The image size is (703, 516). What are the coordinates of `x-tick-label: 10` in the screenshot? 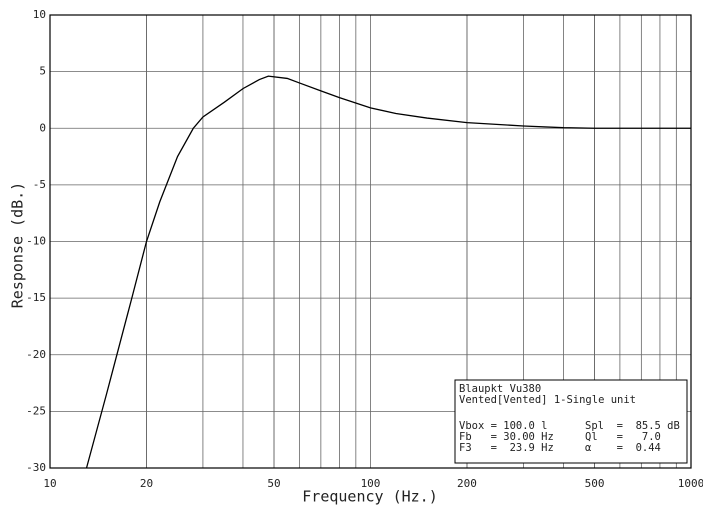 It's located at (49, 483).